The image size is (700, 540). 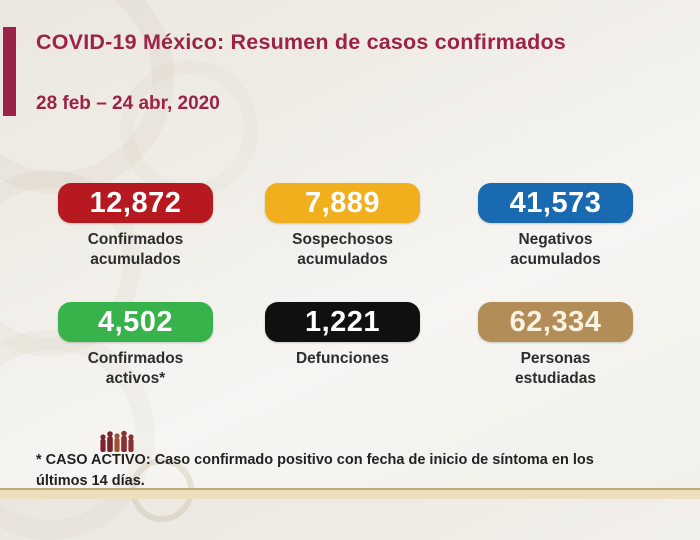 What do you see at coordinates (555, 249) in the screenshot?
I see `stat-label: Negativos acumulados` at bounding box center [555, 249].